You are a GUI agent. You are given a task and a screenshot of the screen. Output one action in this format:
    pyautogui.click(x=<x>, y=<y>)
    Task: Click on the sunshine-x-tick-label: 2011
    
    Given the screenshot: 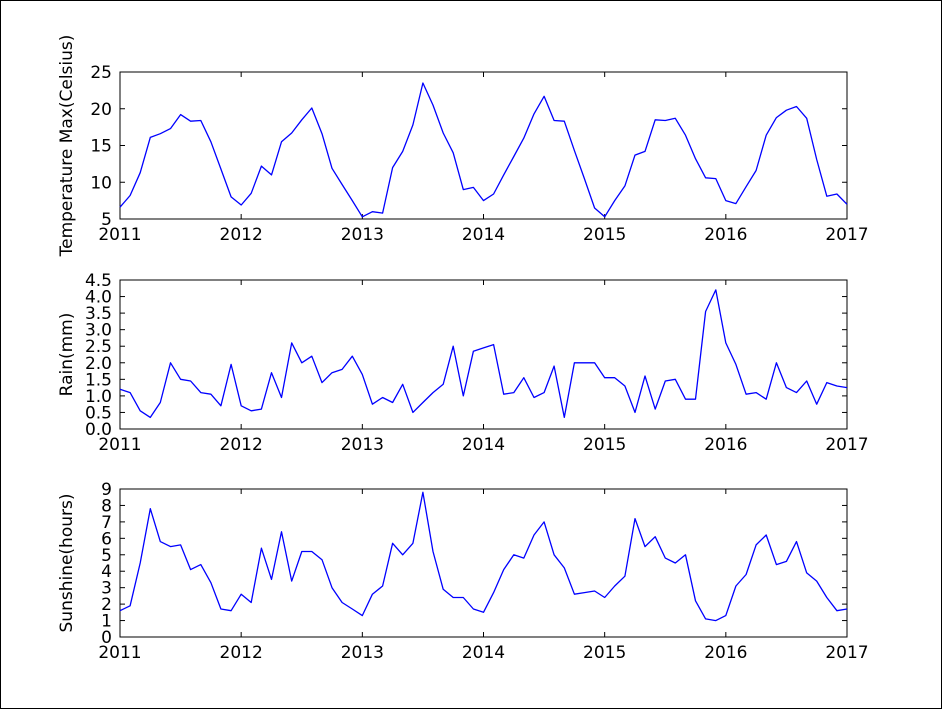 What is the action you would take?
    pyautogui.click(x=119, y=653)
    